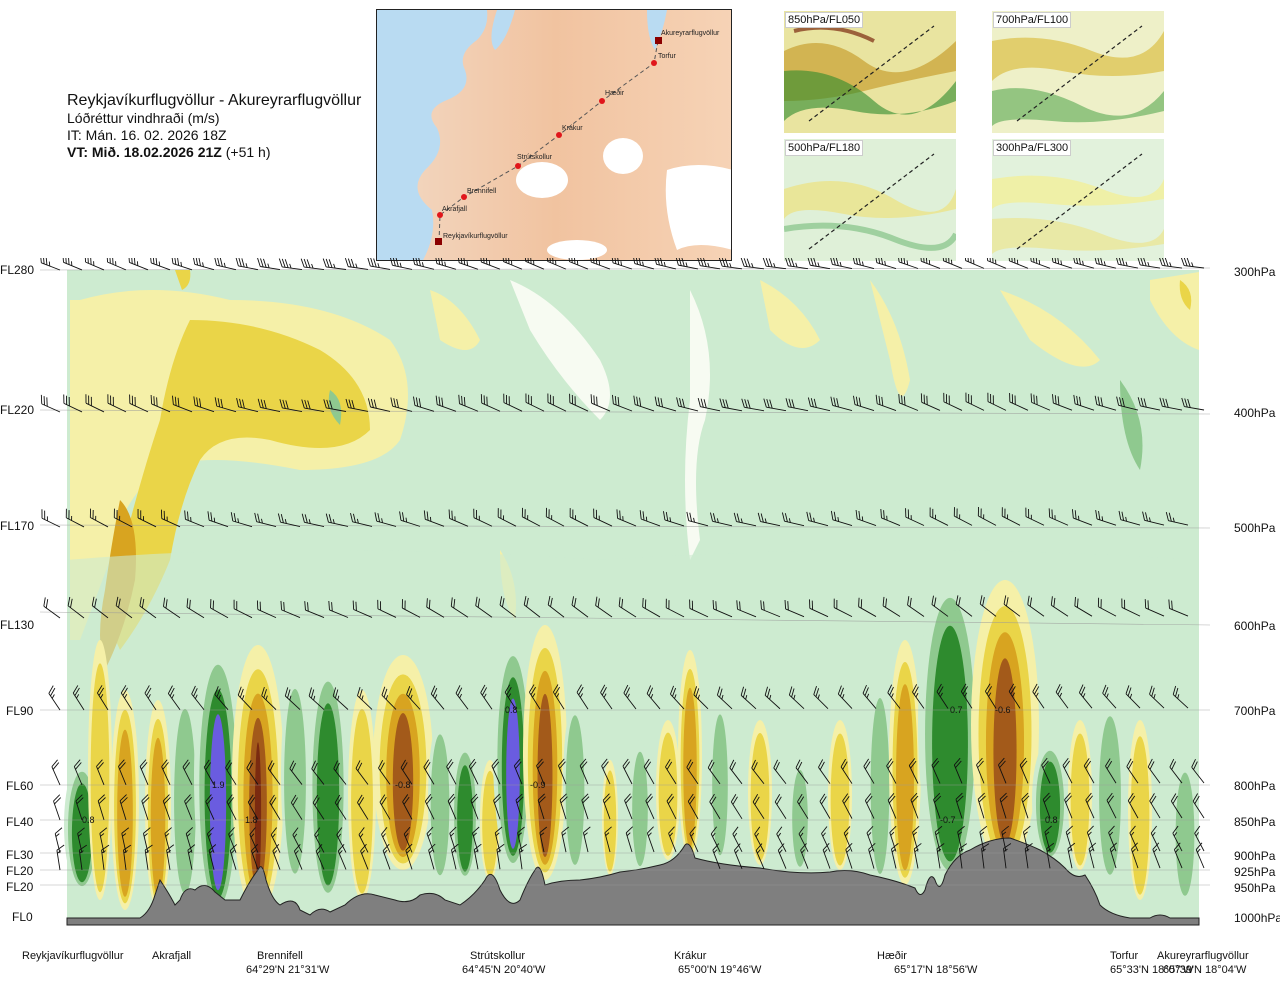  I want to click on hpa-label: 400hPa, so click(1255, 413).